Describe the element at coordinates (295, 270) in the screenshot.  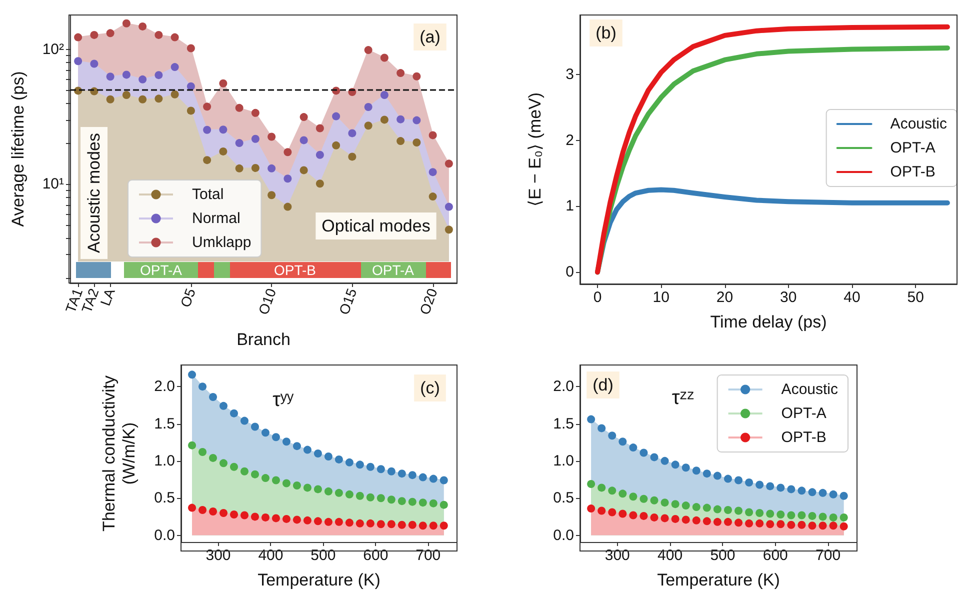
I see `annotation: OPT-B` at that location.